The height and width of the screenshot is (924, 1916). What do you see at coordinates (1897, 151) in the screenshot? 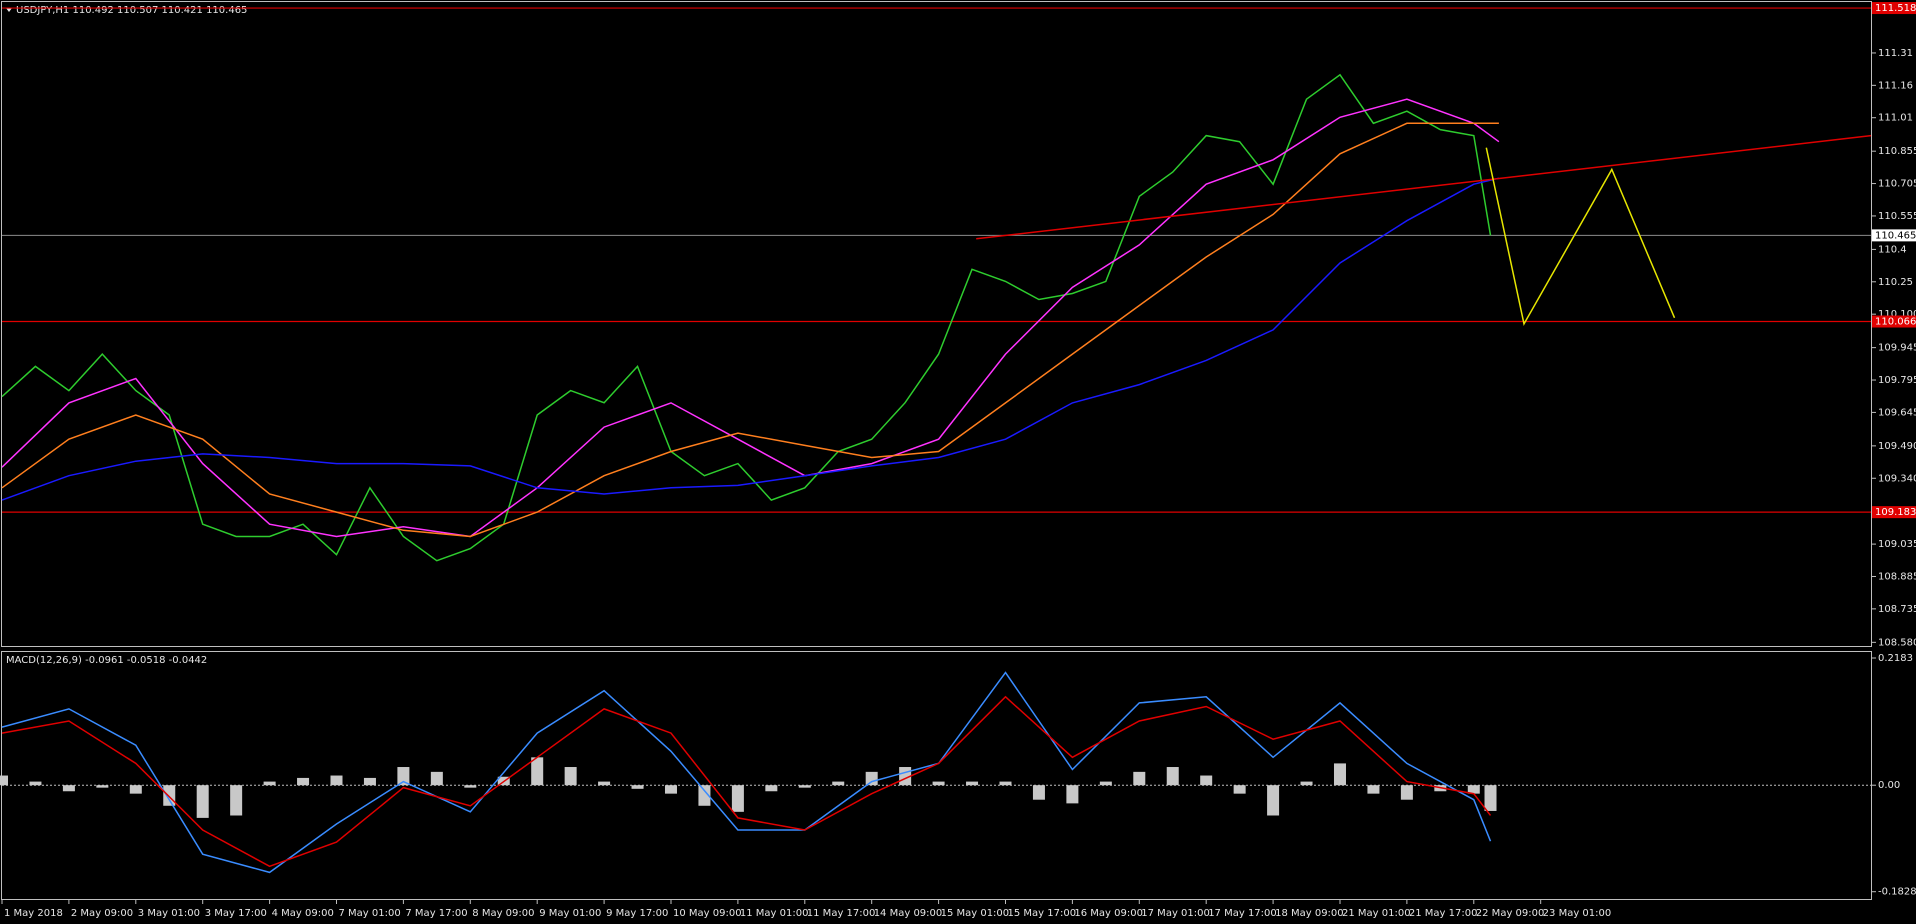
I see `y-tick-label: 110.855` at bounding box center [1897, 151].